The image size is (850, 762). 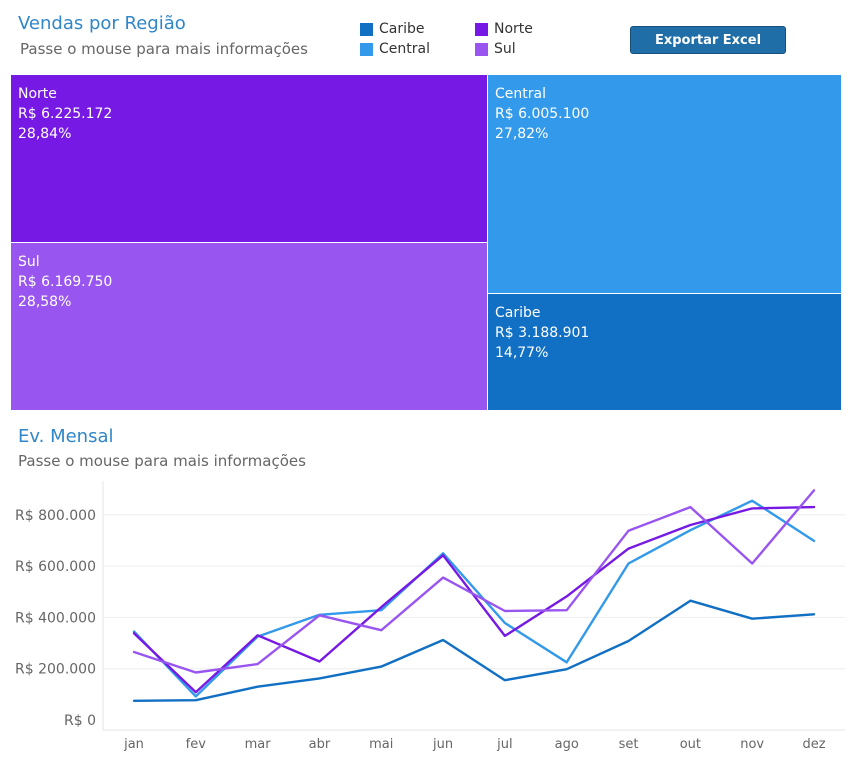 I want to click on x-tick-label: jul, so click(x=504, y=744).